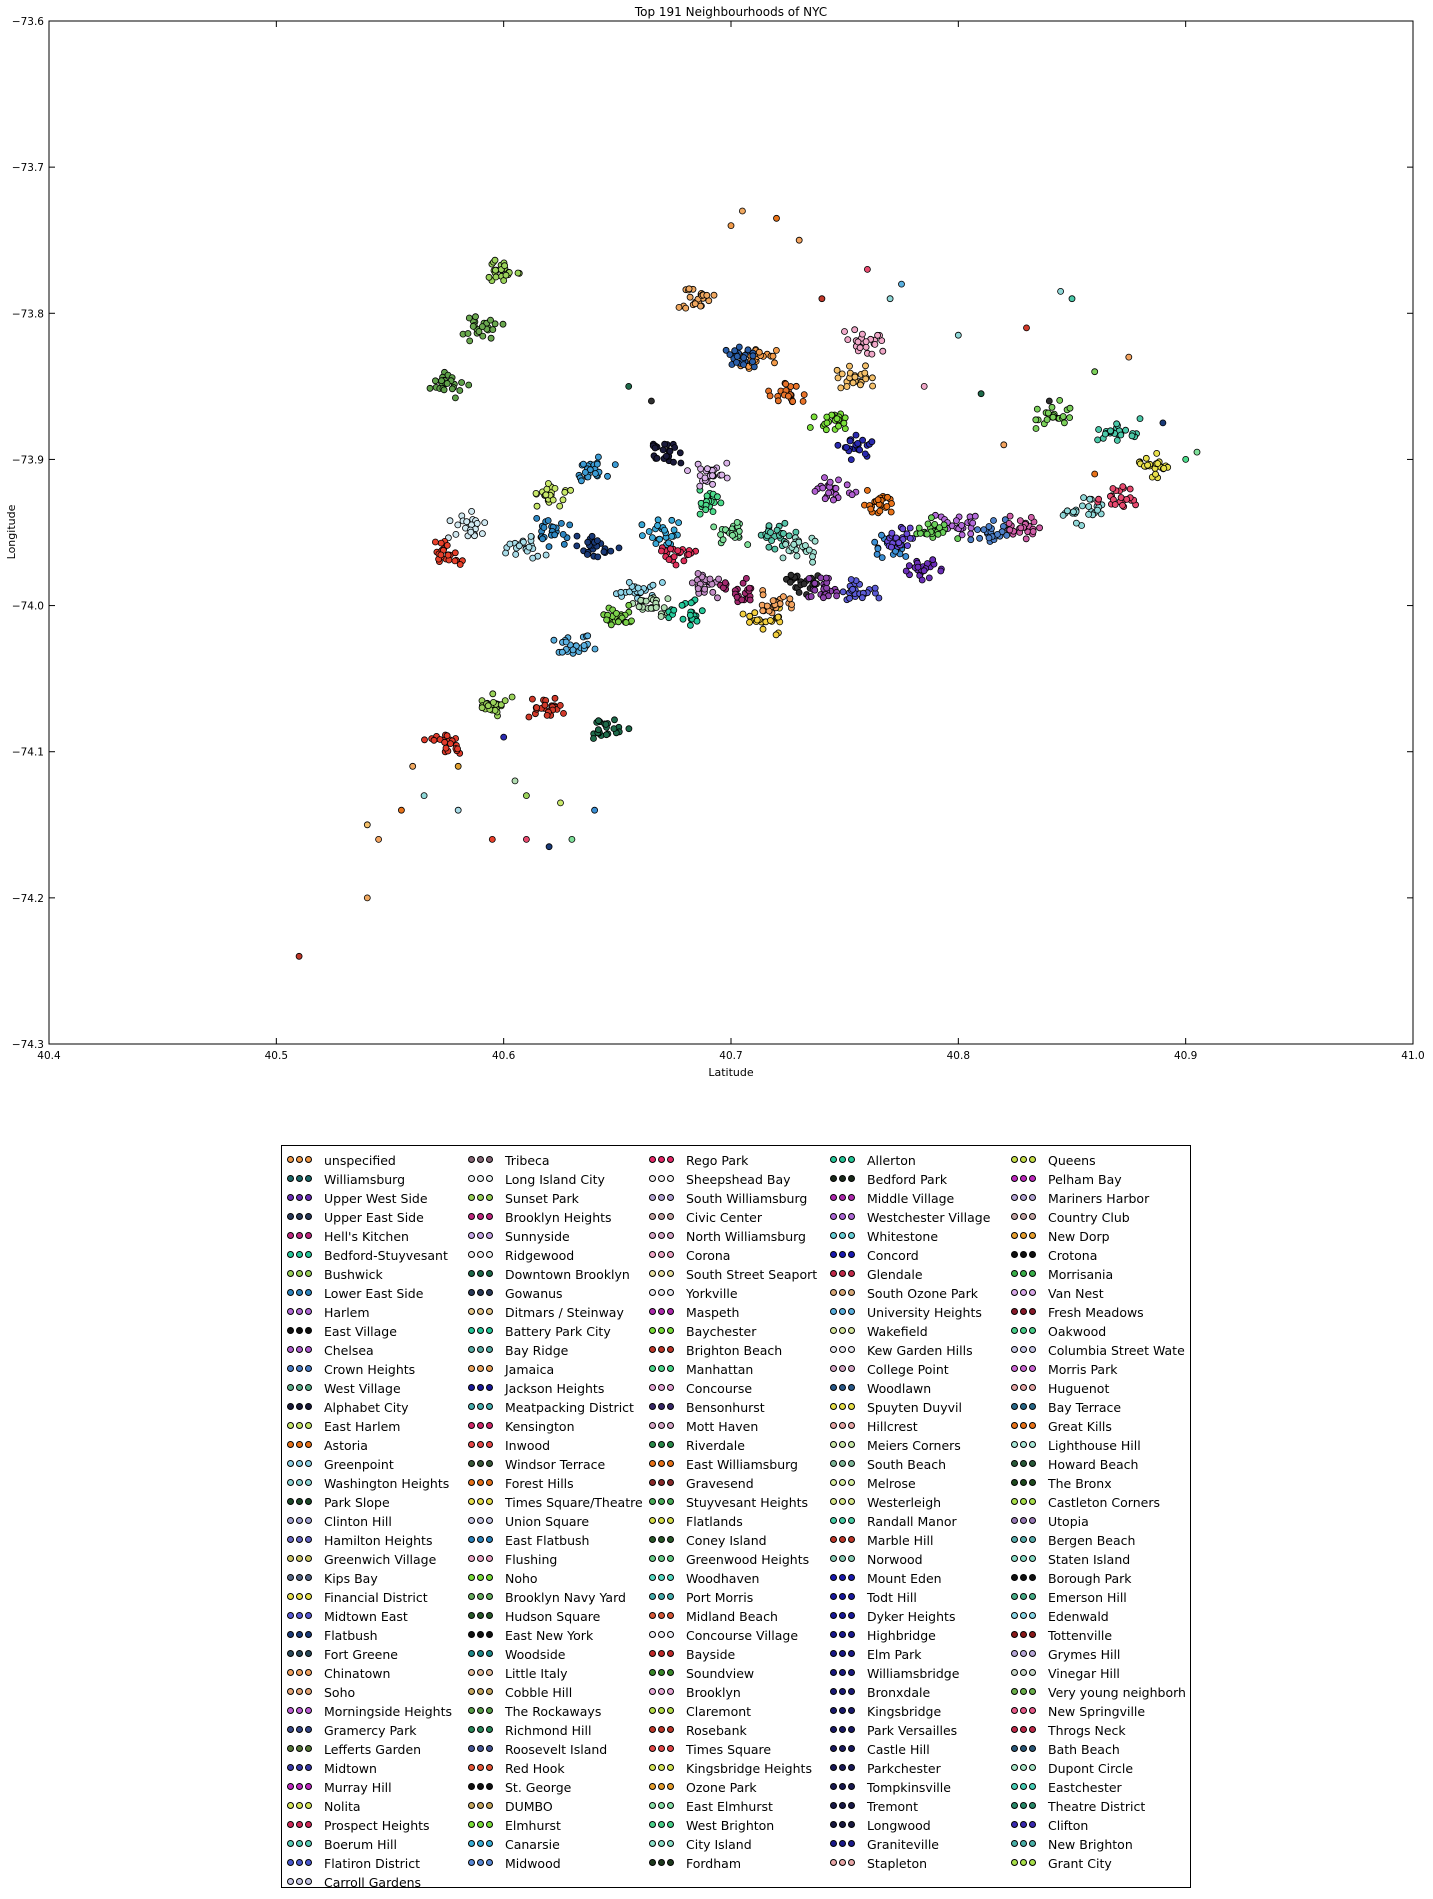 The image size is (1433, 1899). Describe the element at coordinates (365, 1179) in the screenshot. I see `legend-label: Williamsburg` at that location.